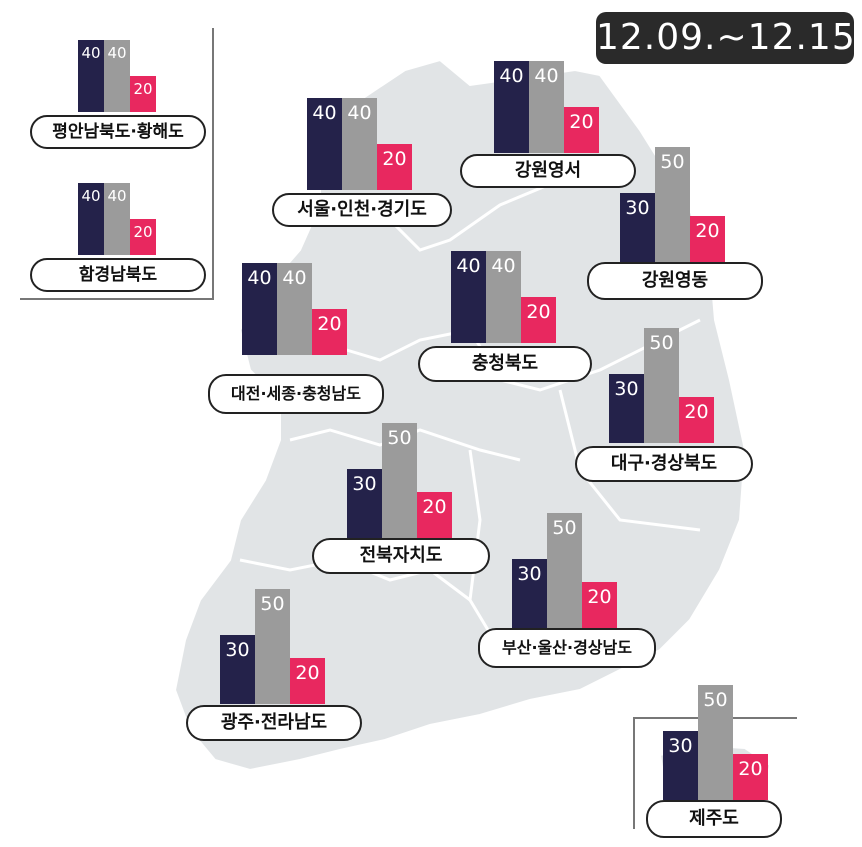 Image resolution: width=862 pixels, height=847 pixels. I want to click on region-label: 강원영서, so click(548, 171).